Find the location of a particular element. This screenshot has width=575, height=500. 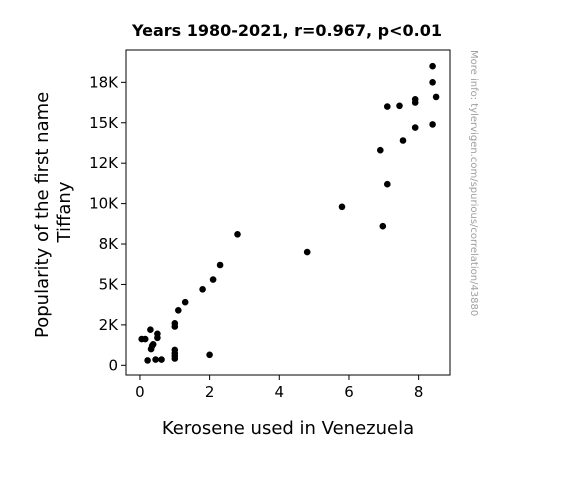

y-axis-label-line-1: Popularity of the first name is located at coordinates (42, 215).